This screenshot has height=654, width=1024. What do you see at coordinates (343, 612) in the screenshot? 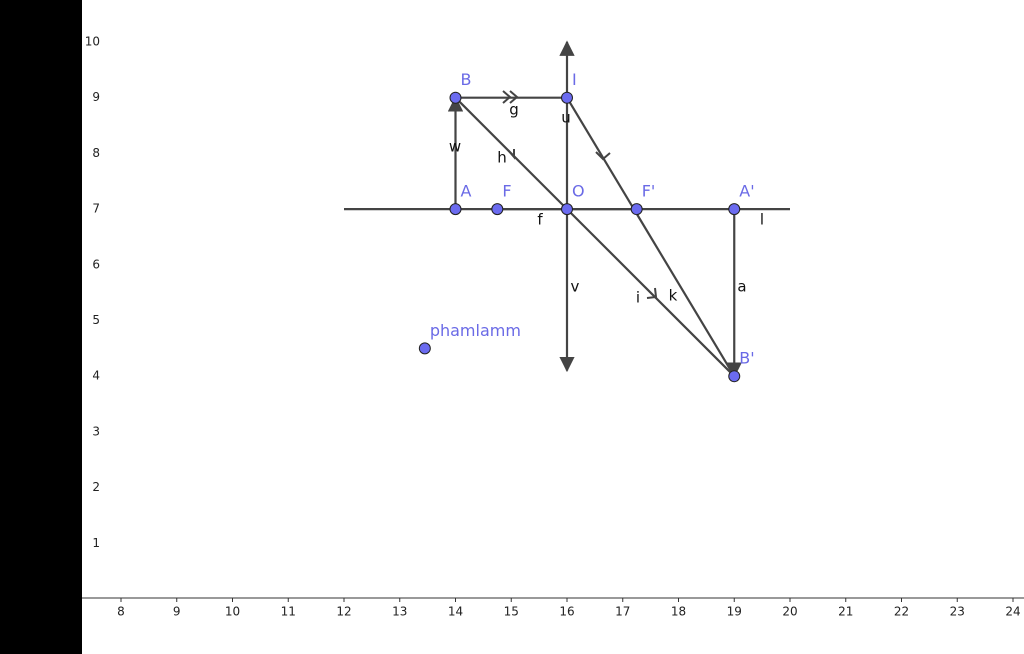
I see `x-tick-label: 12` at bounding box center [343, 612].